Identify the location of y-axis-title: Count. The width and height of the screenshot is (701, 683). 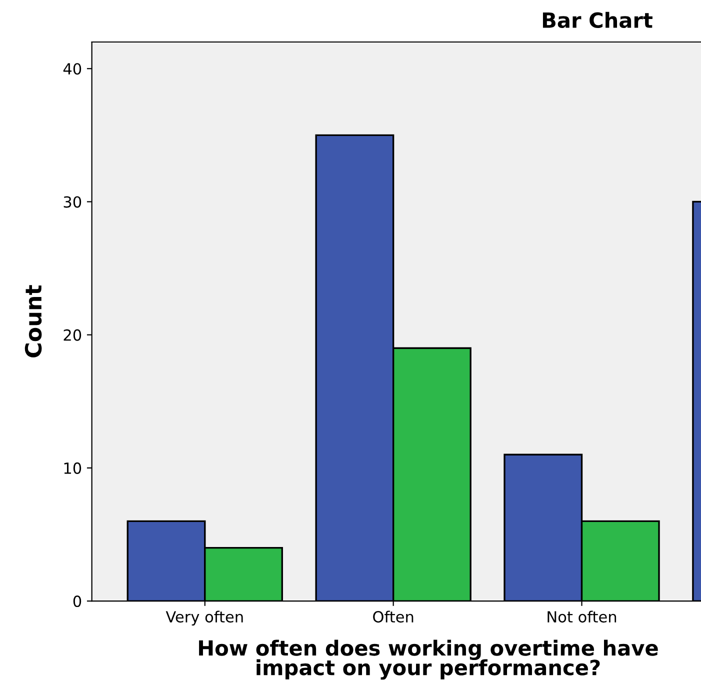
(33, 321).